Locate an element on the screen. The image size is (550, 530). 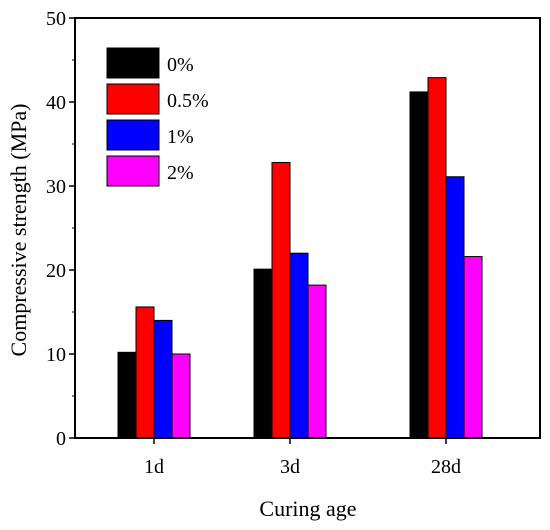
x-tick-label-3d: 3d is located at coordinates (290, 467).